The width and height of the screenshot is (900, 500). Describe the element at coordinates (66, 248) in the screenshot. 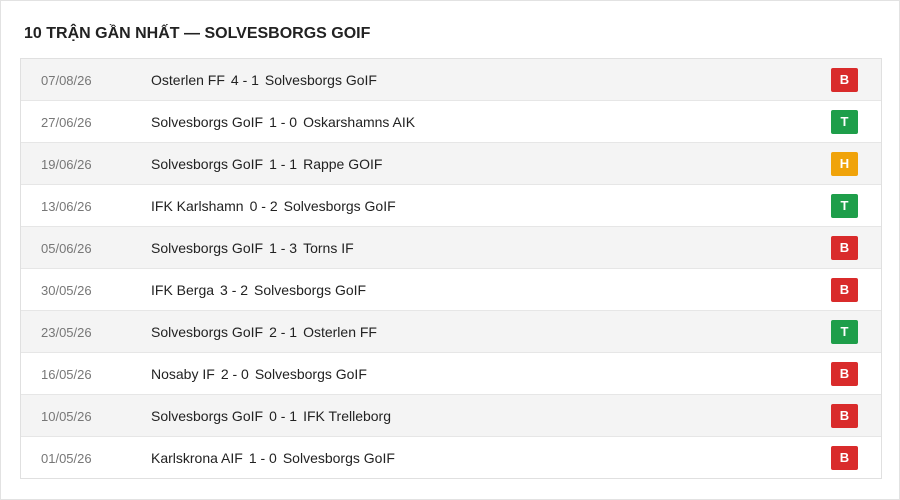

I see `match-date: 05/06/26` at that location.